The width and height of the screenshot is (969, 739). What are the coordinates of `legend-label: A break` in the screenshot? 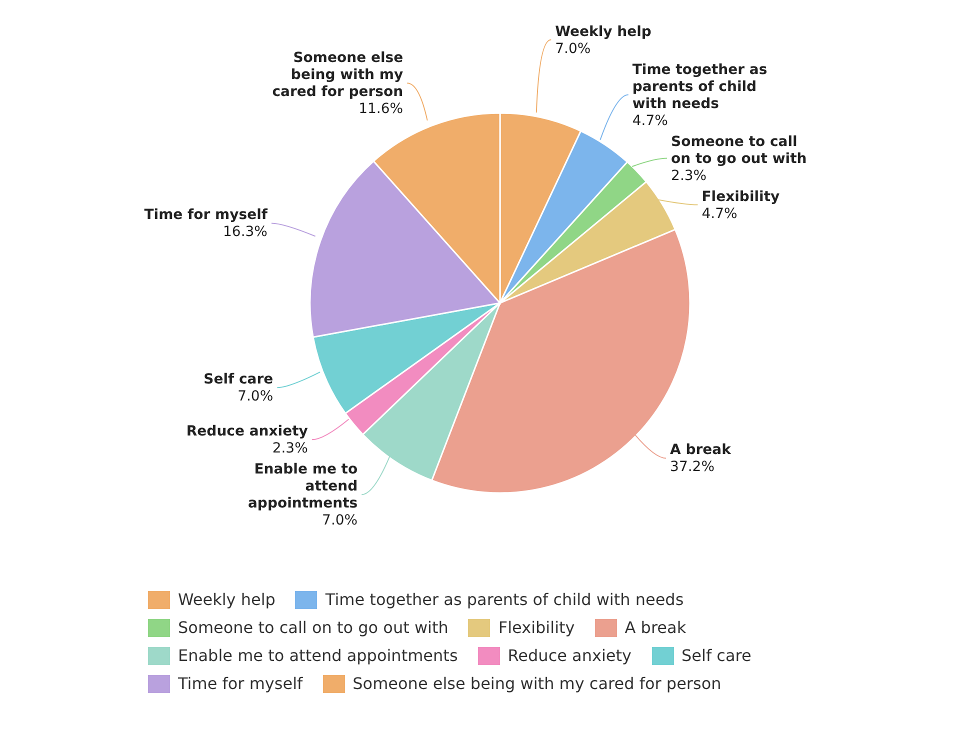 It's located at (655, 628).